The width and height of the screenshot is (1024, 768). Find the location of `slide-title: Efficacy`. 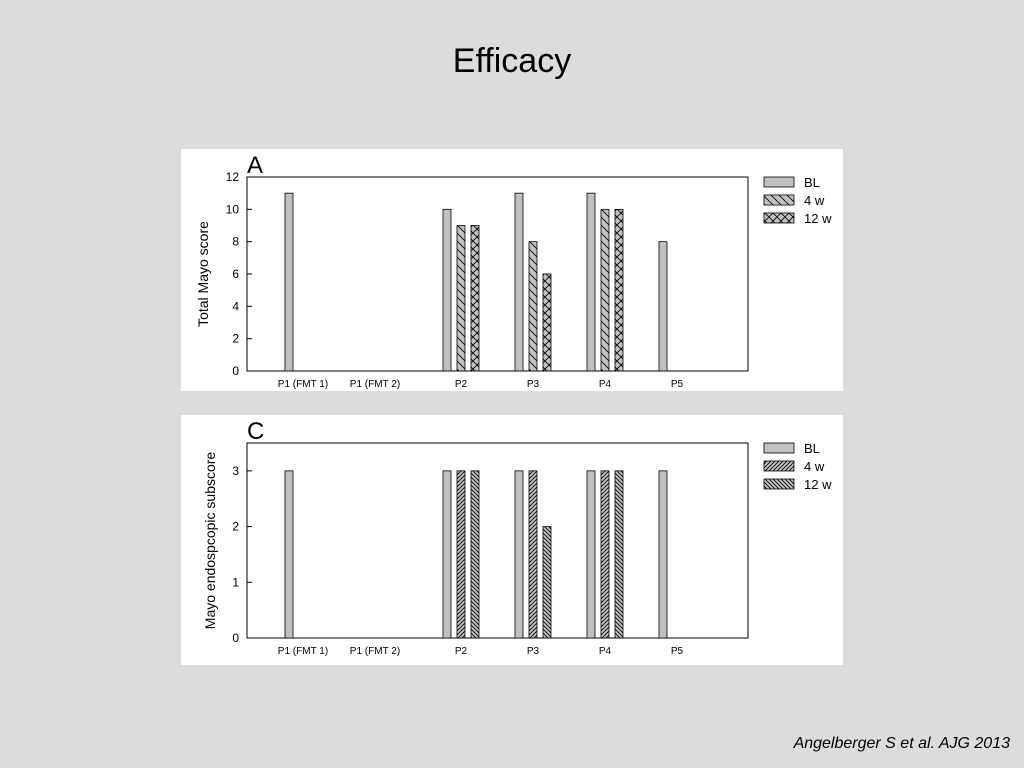

slide-title: Efficacy is located at coordinates (512, 61).